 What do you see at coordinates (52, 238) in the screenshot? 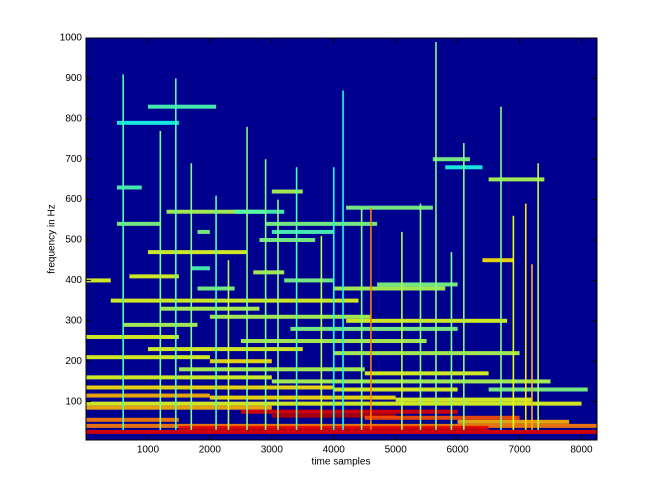
I see `y-axis-label: frequency in Hz` at bounding box center [52, 238].